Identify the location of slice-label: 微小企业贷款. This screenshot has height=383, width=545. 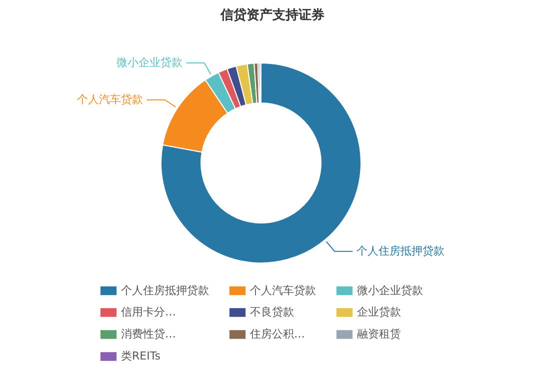
(149, 62).